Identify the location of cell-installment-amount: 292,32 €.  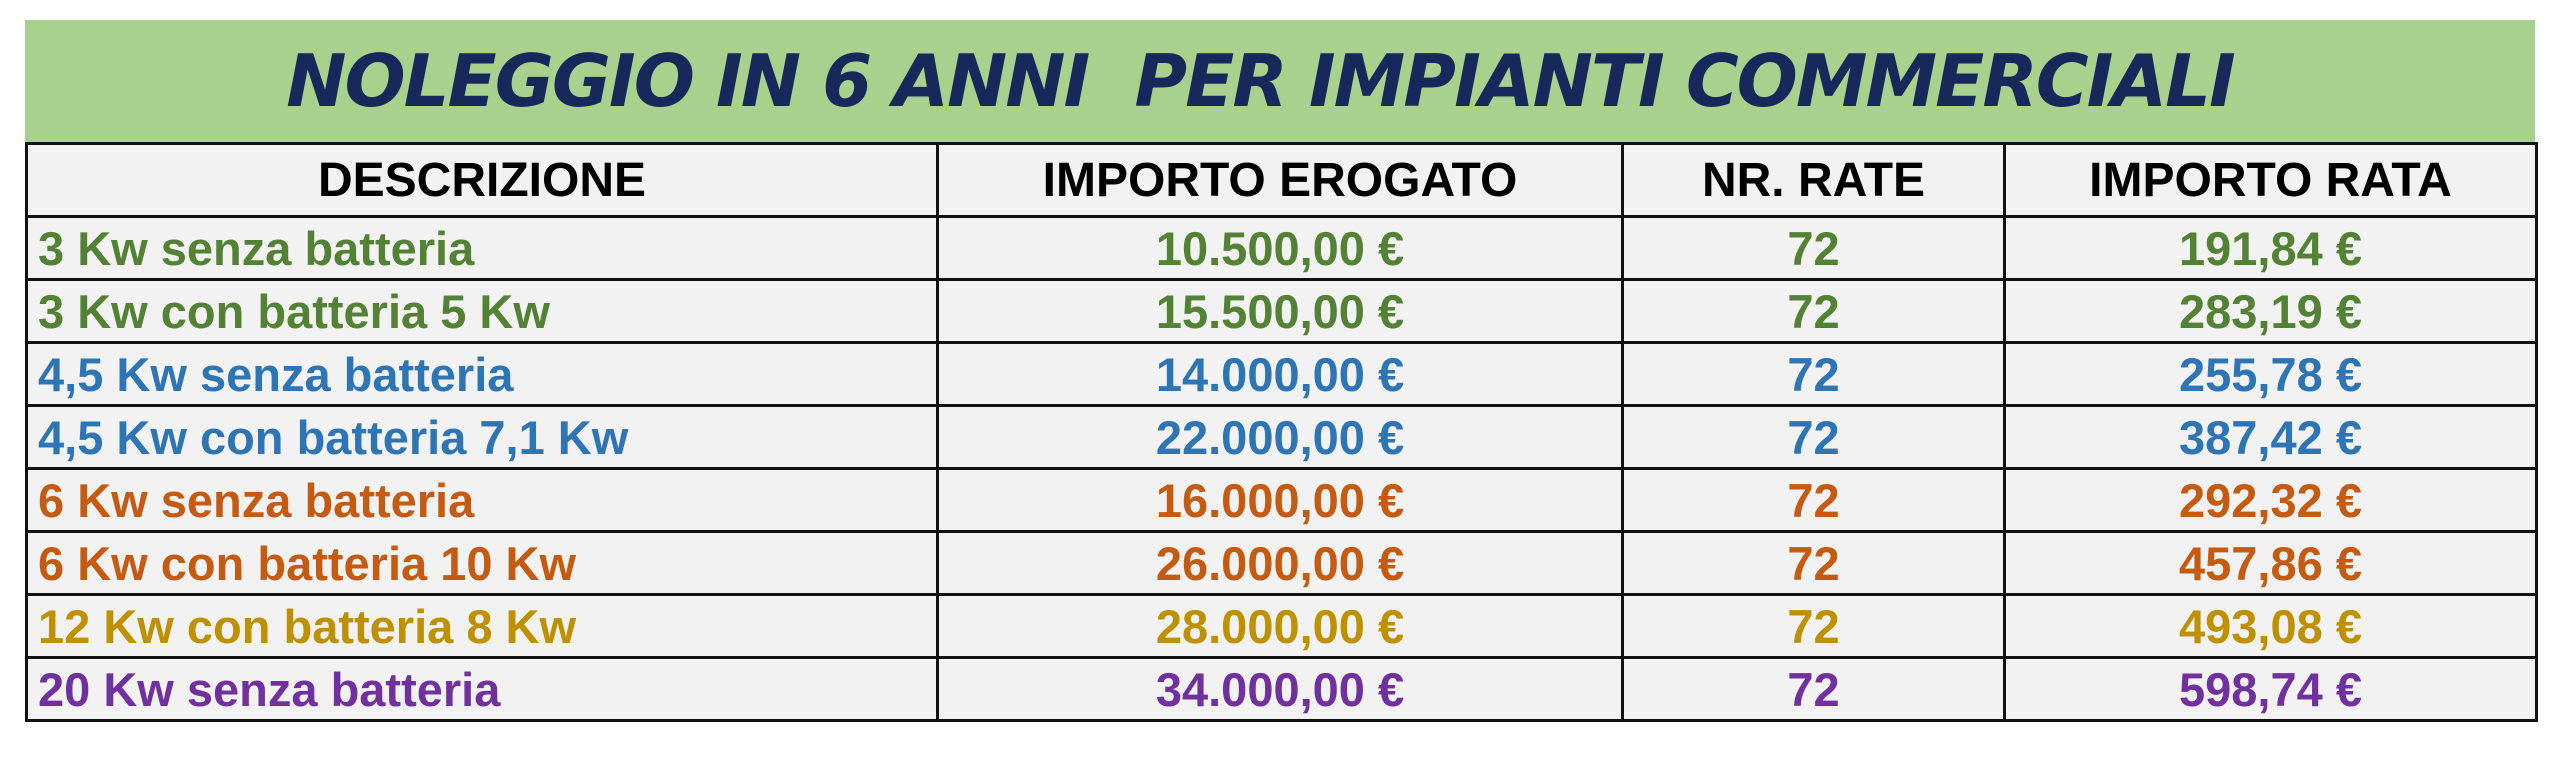
(2270, 500).